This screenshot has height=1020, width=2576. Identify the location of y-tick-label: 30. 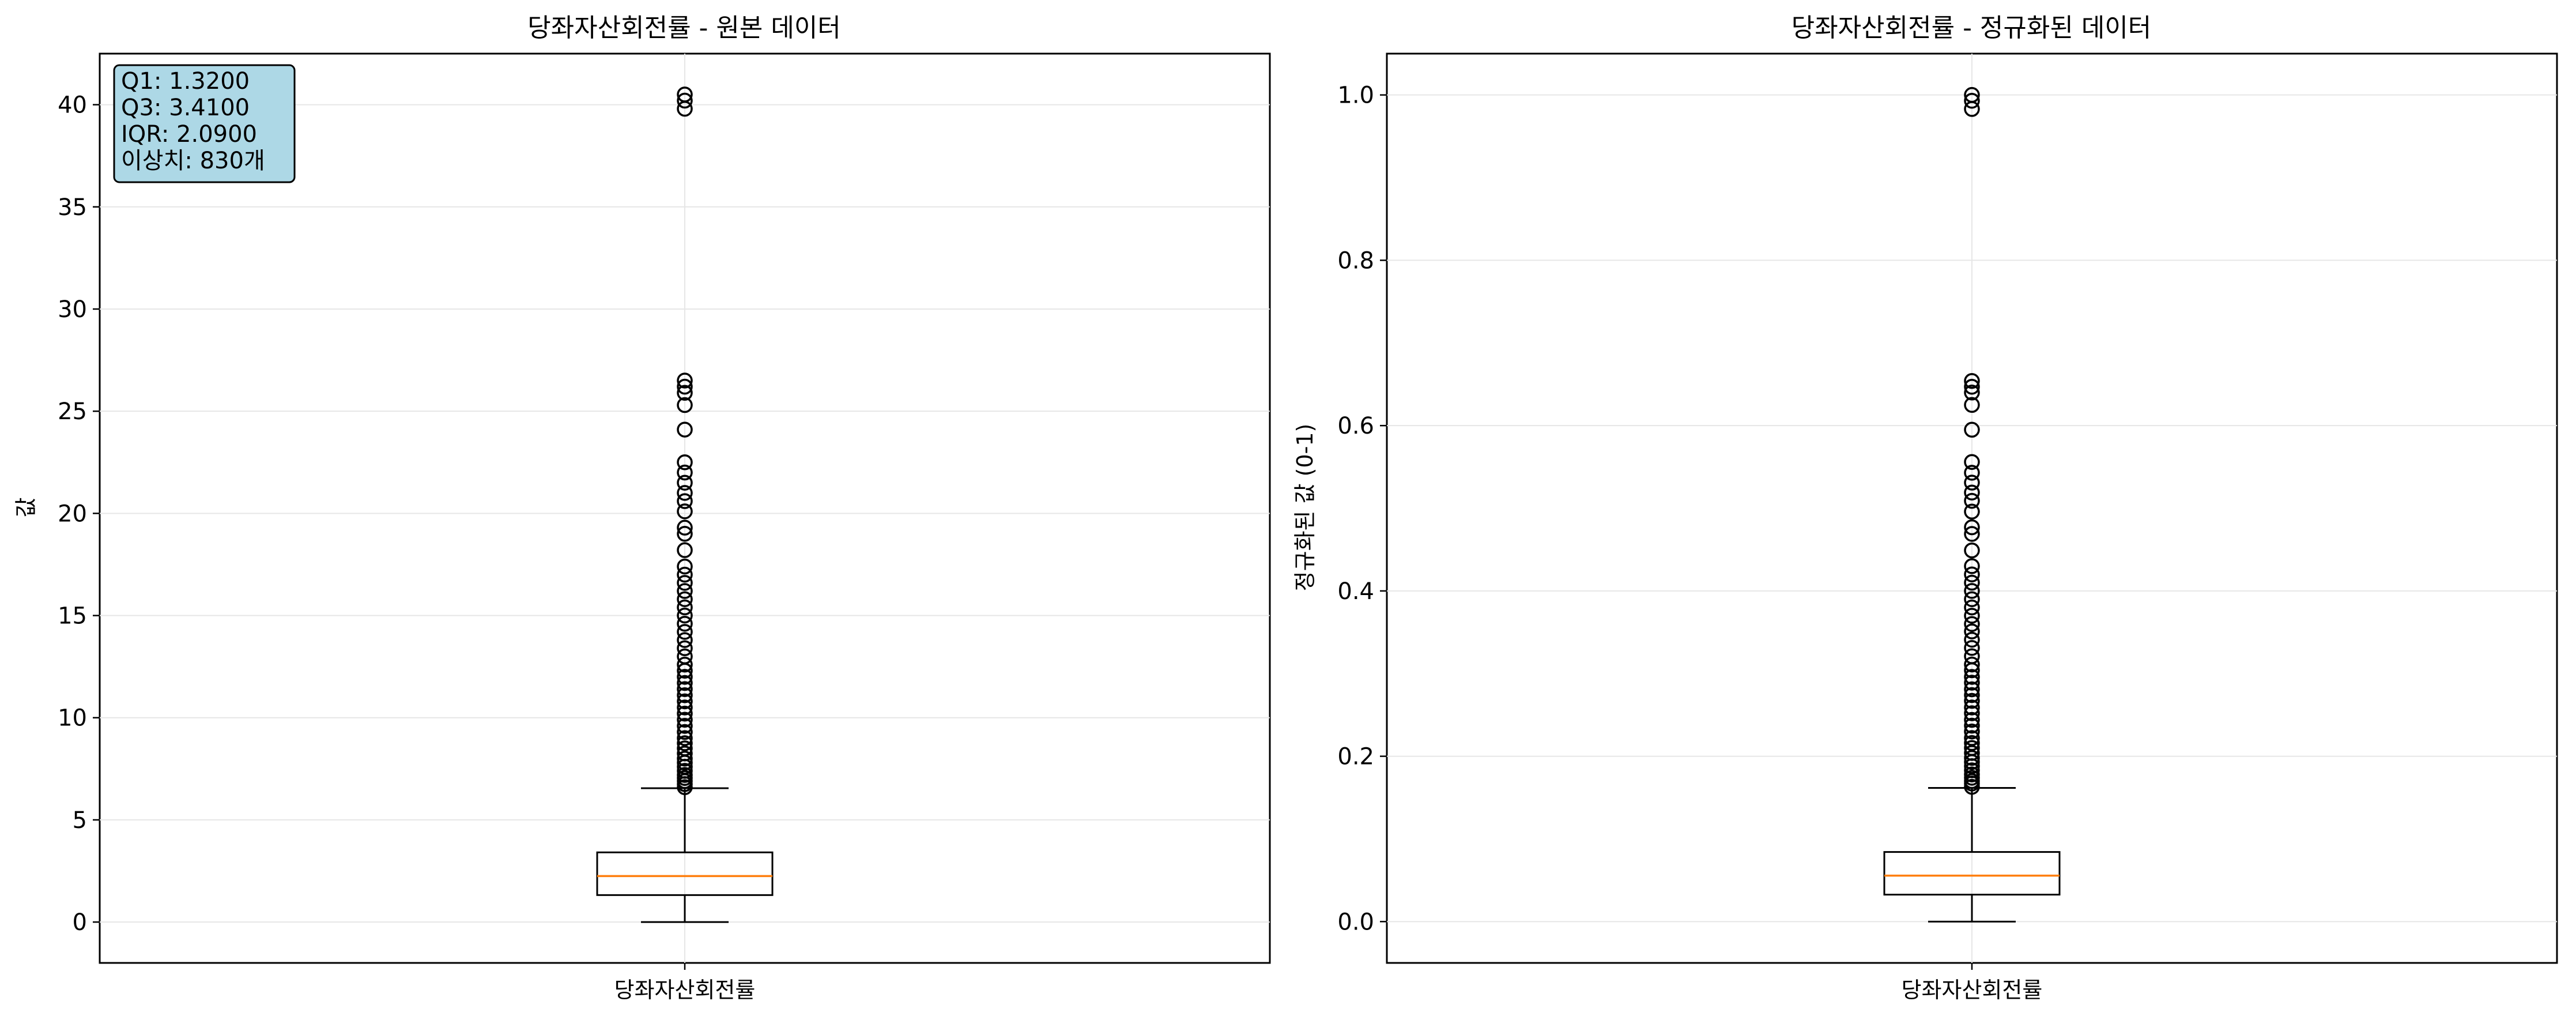
(72, 309).